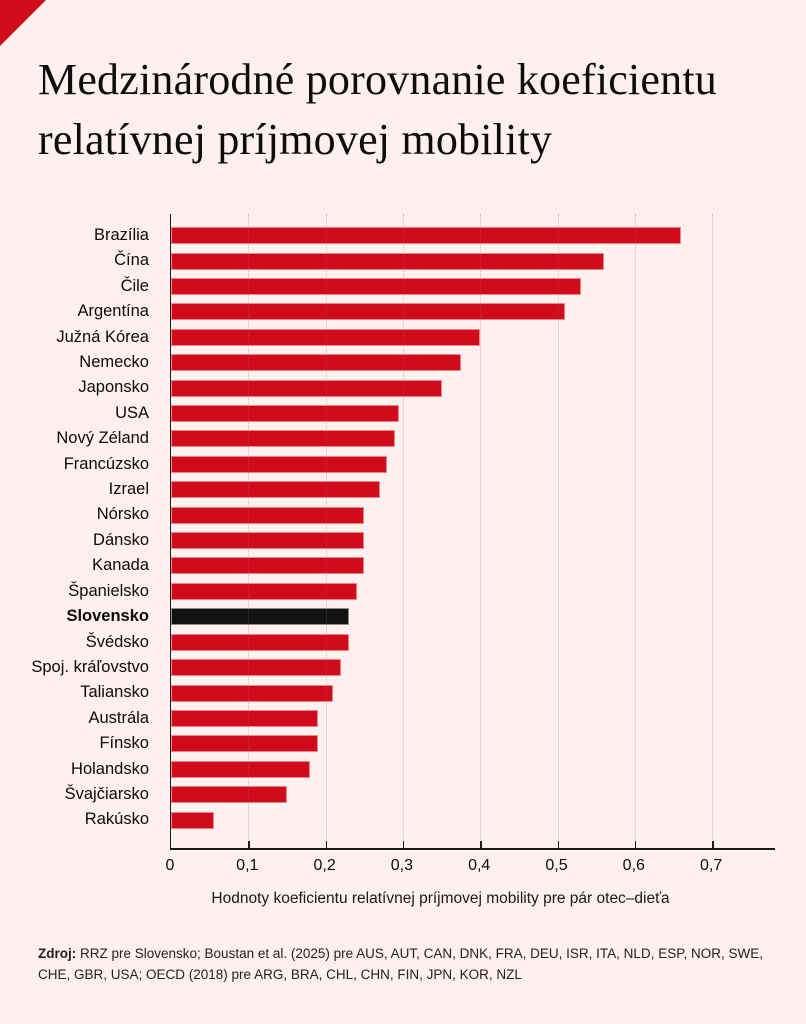 The image size is (806, 1024). Describe the element at coordinates (324, 865) in the screenshot. I see `x-tick-label: 0,2` at that location.